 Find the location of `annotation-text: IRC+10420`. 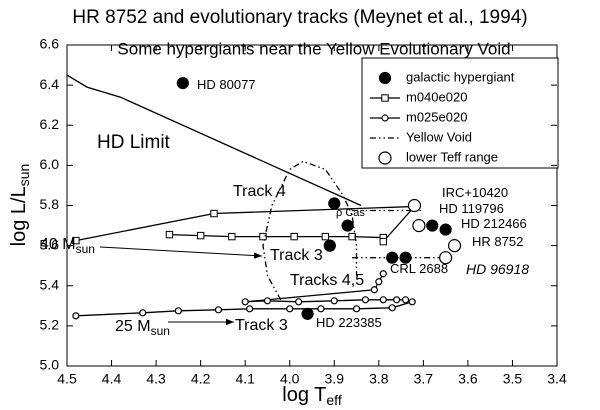

annotation-text: IRC+10420 is located at coordinates (475, 192).